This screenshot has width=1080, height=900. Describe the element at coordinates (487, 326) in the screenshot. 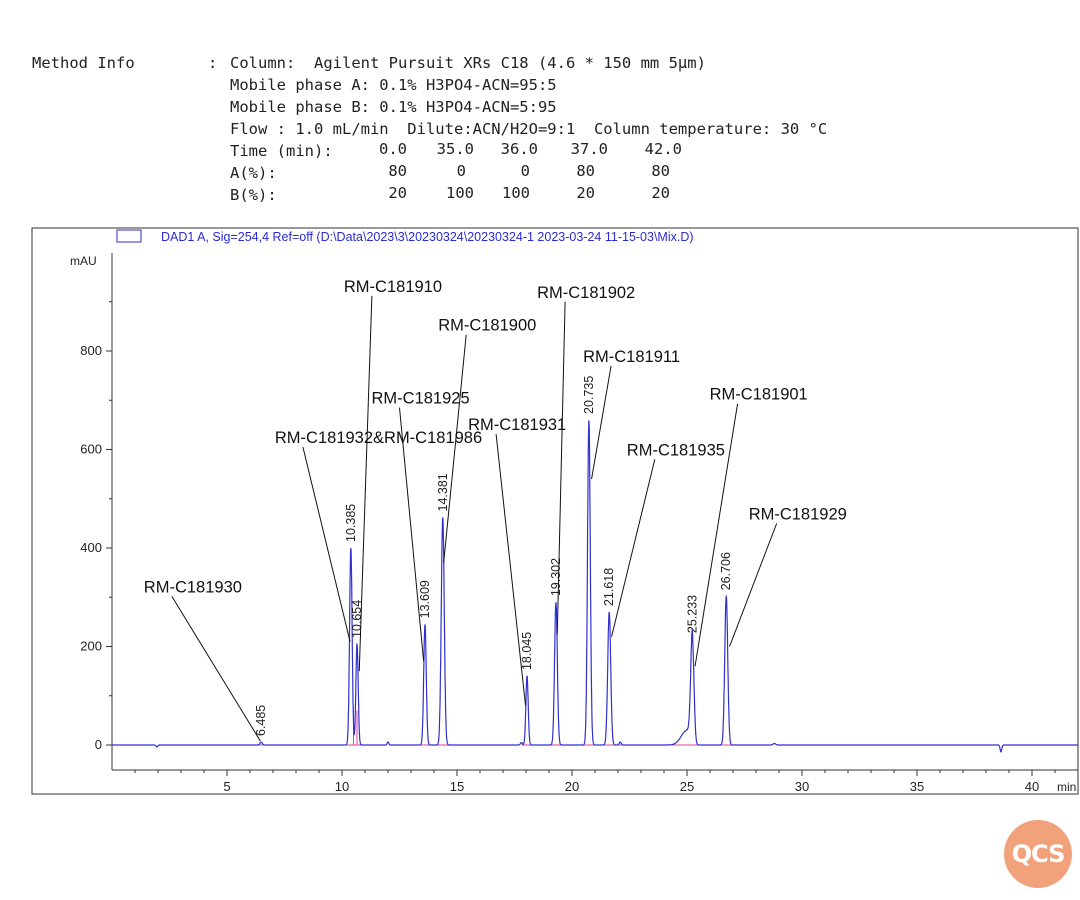

I see `compound-label: RM-C181900` at that location.